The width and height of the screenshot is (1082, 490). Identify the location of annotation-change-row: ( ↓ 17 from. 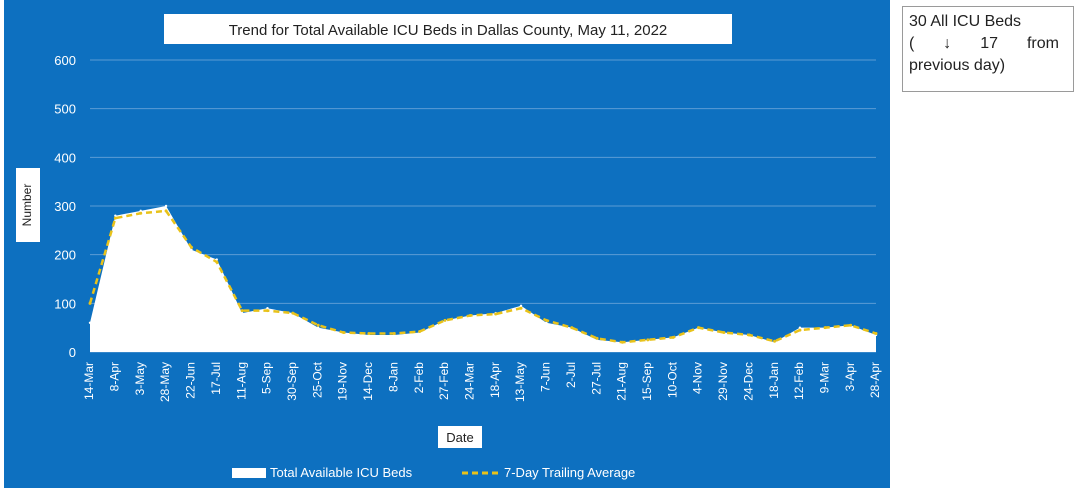
(984, 44).